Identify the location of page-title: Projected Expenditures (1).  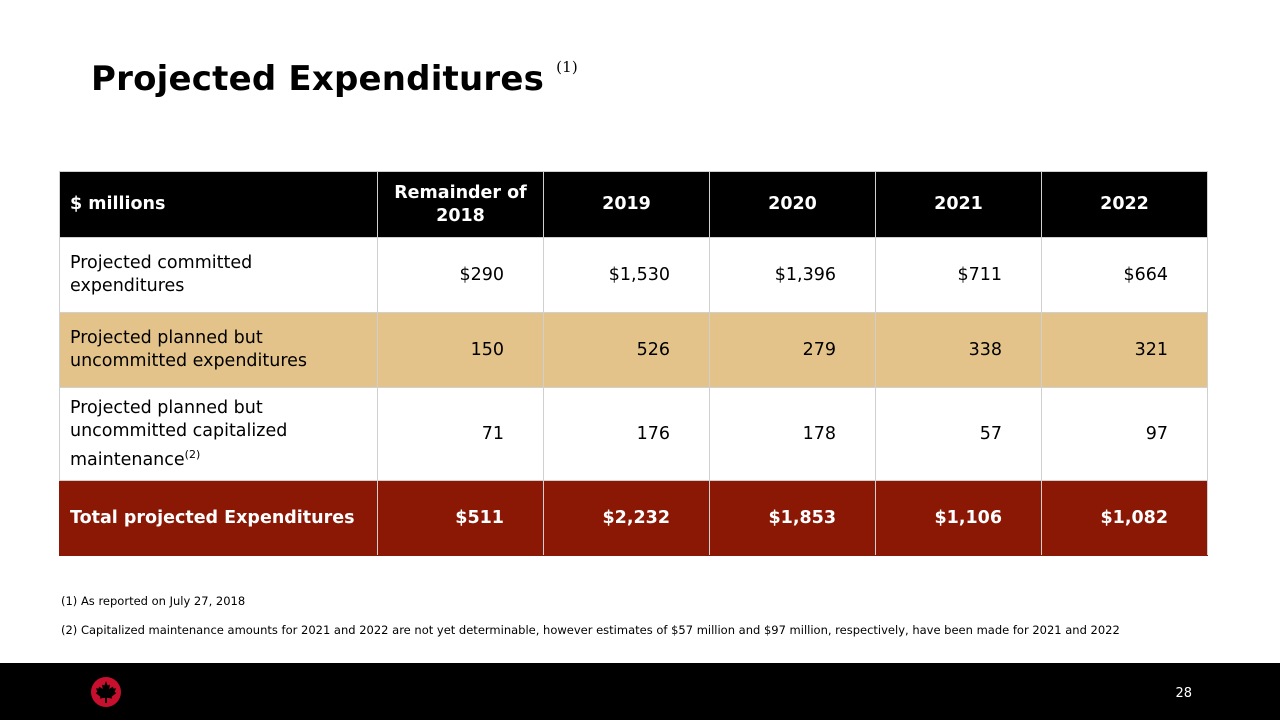
(334, 78).